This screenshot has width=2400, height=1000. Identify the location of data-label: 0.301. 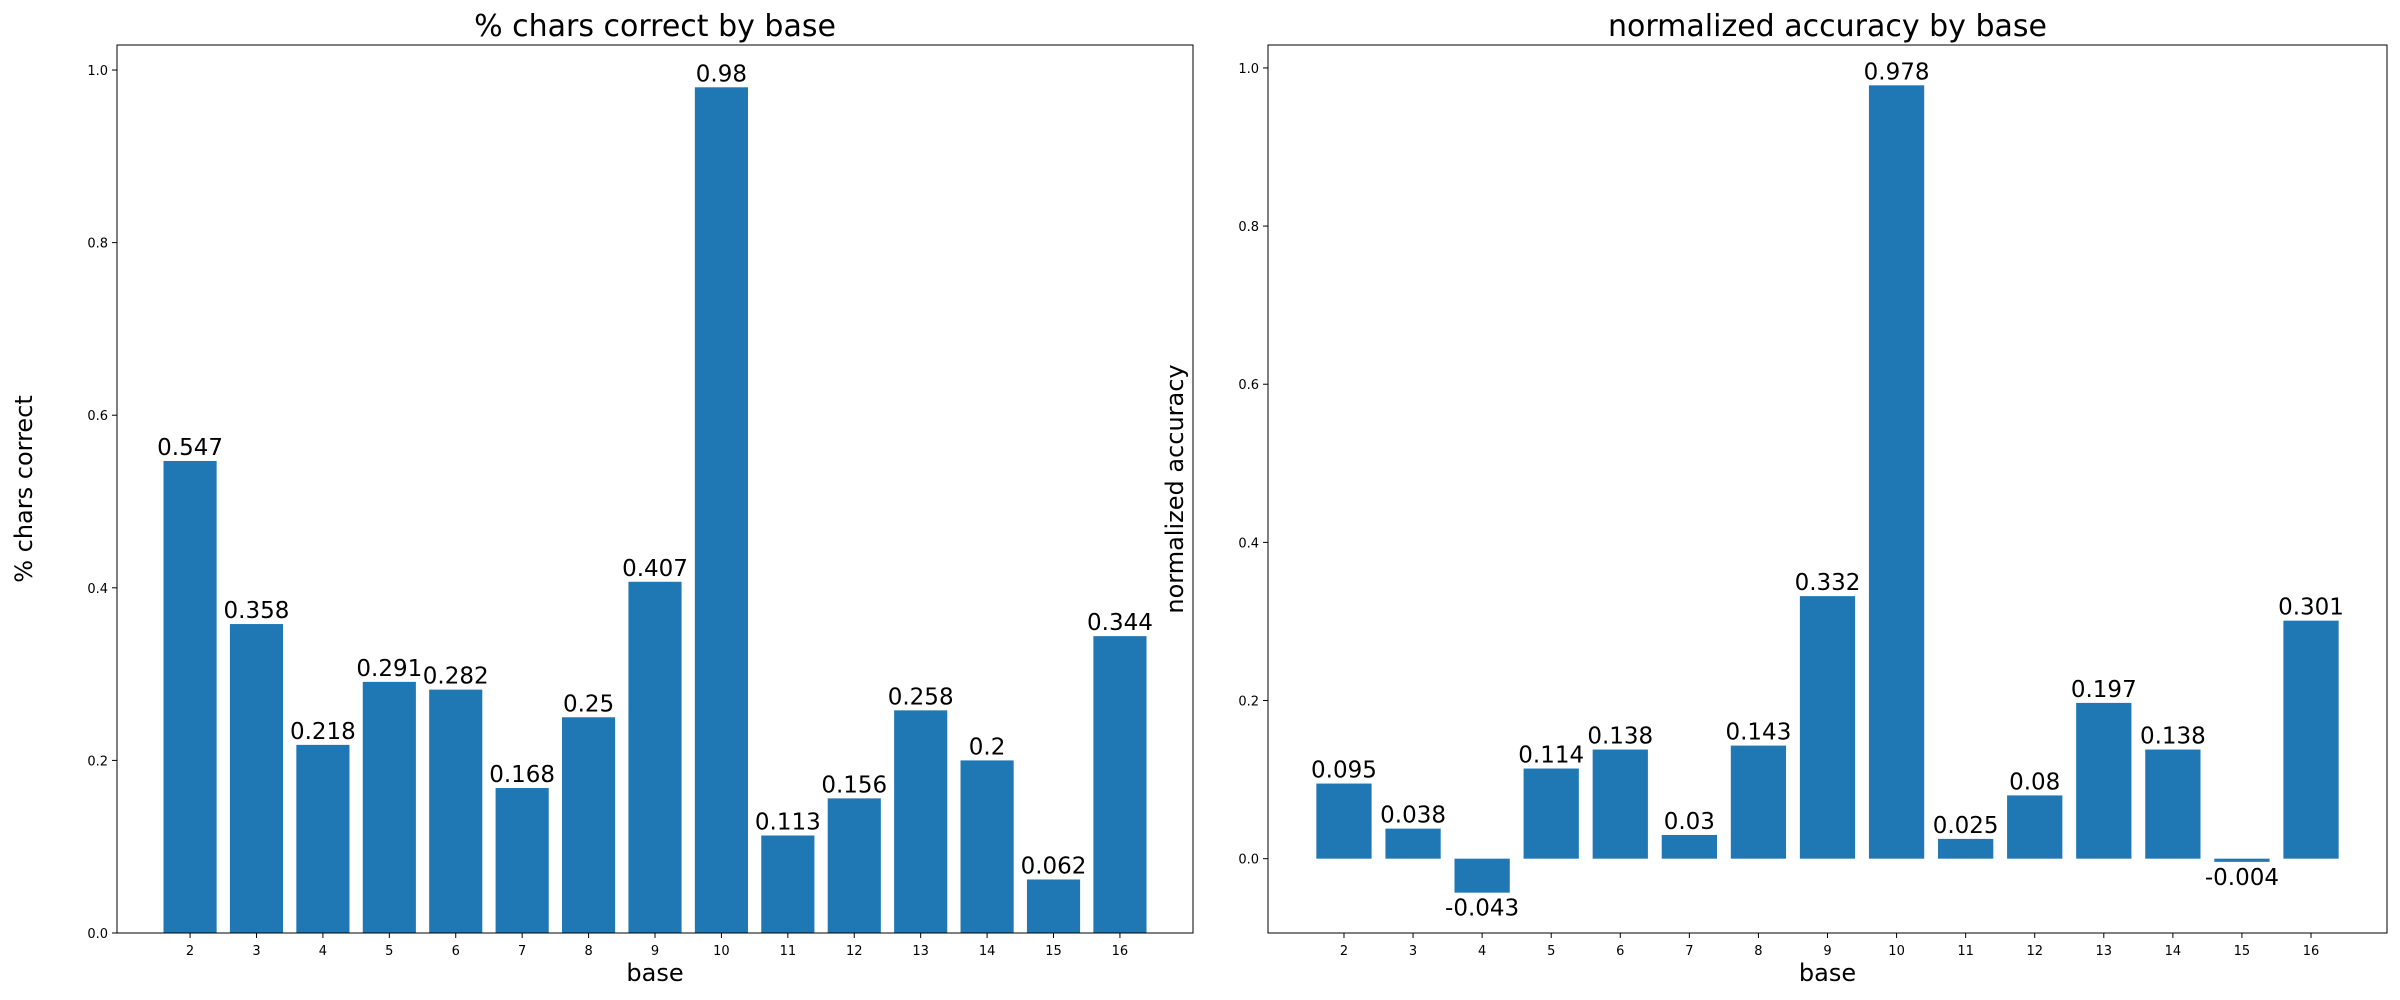
(2311, 608).